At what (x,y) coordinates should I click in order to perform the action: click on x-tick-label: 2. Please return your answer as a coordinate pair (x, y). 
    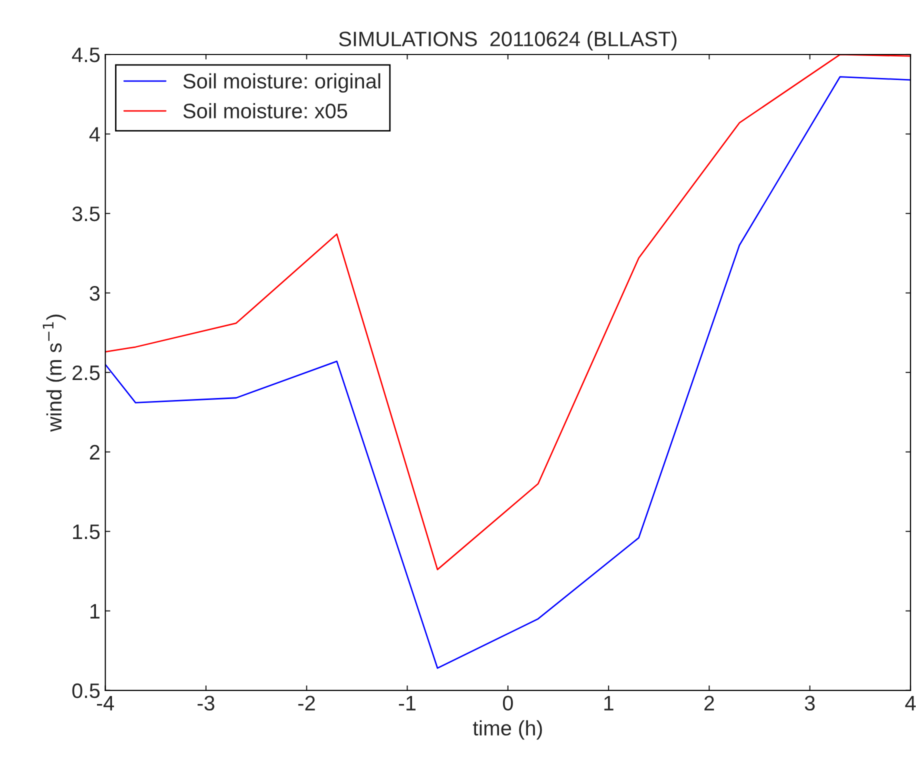
    Looking at the image, I should click on (709, 703).